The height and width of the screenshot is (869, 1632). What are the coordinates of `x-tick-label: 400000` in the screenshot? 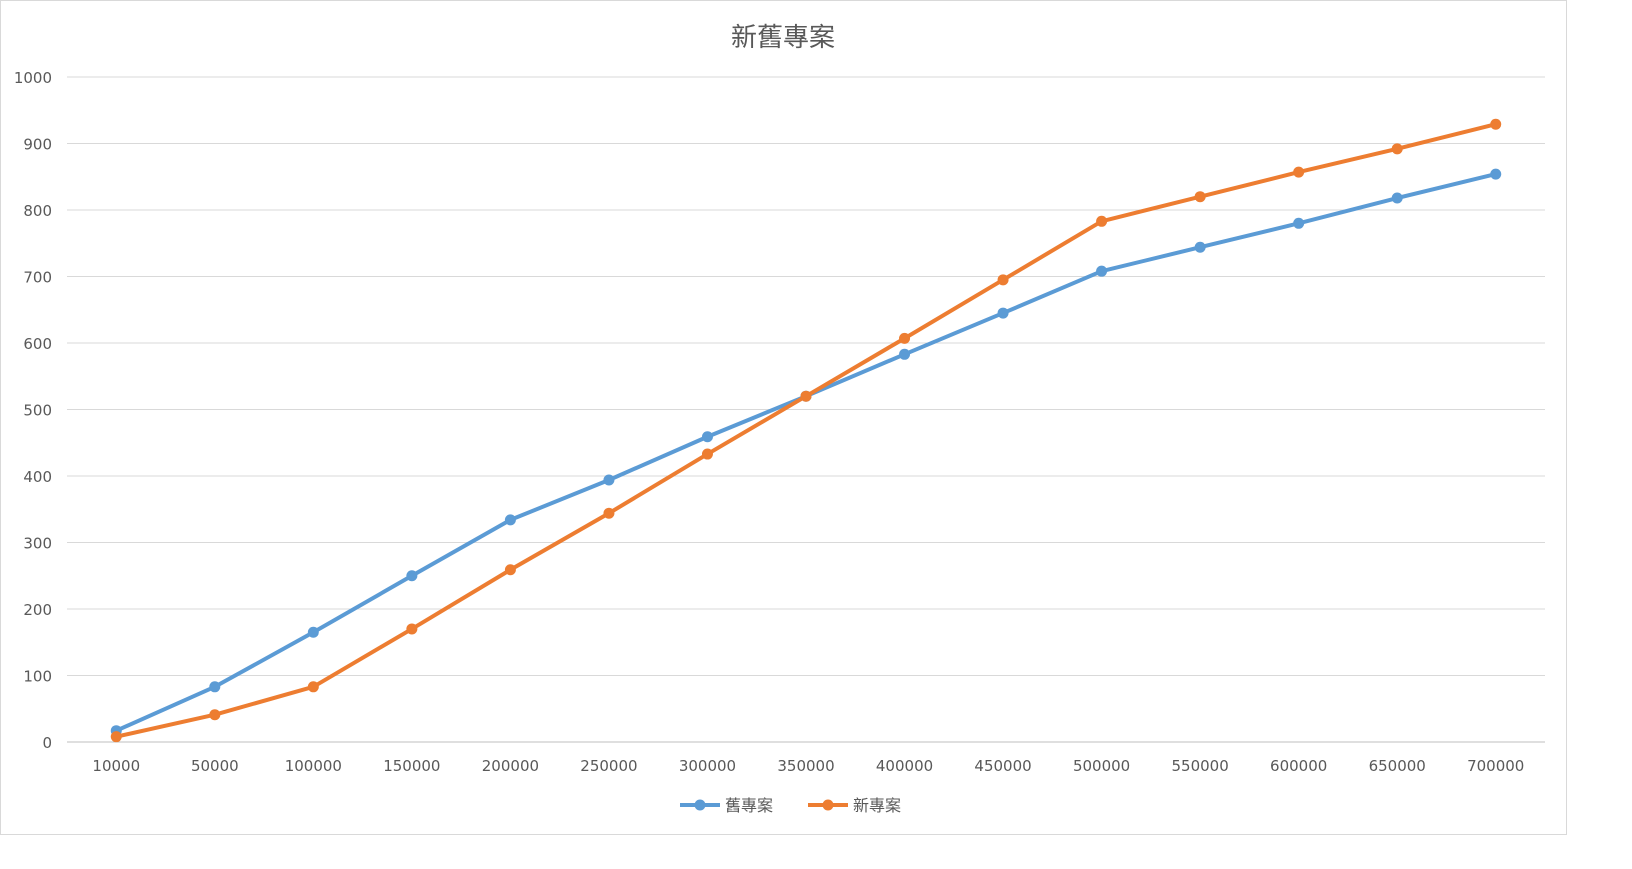 It's located at (904, 766).